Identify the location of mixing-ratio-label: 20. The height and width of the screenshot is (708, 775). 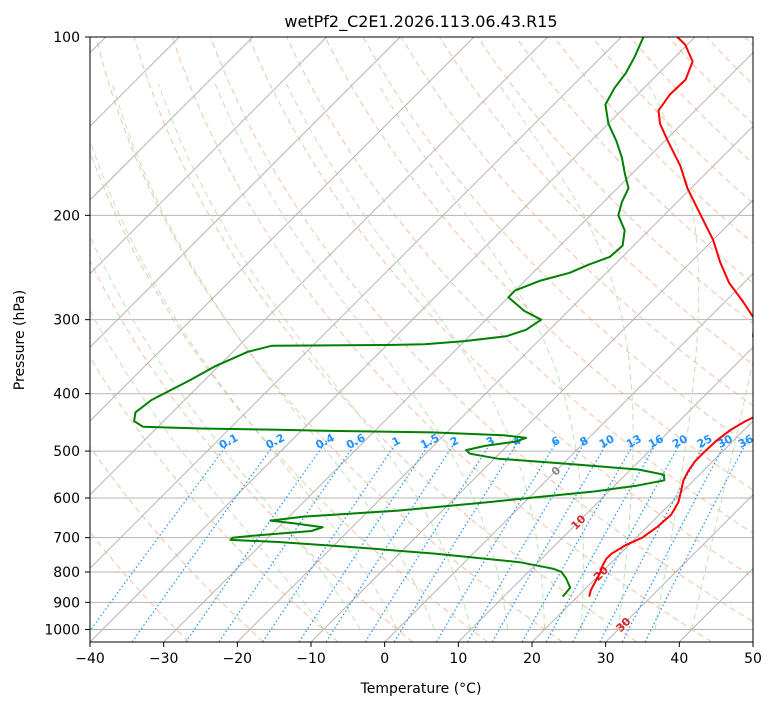
(680, 441).